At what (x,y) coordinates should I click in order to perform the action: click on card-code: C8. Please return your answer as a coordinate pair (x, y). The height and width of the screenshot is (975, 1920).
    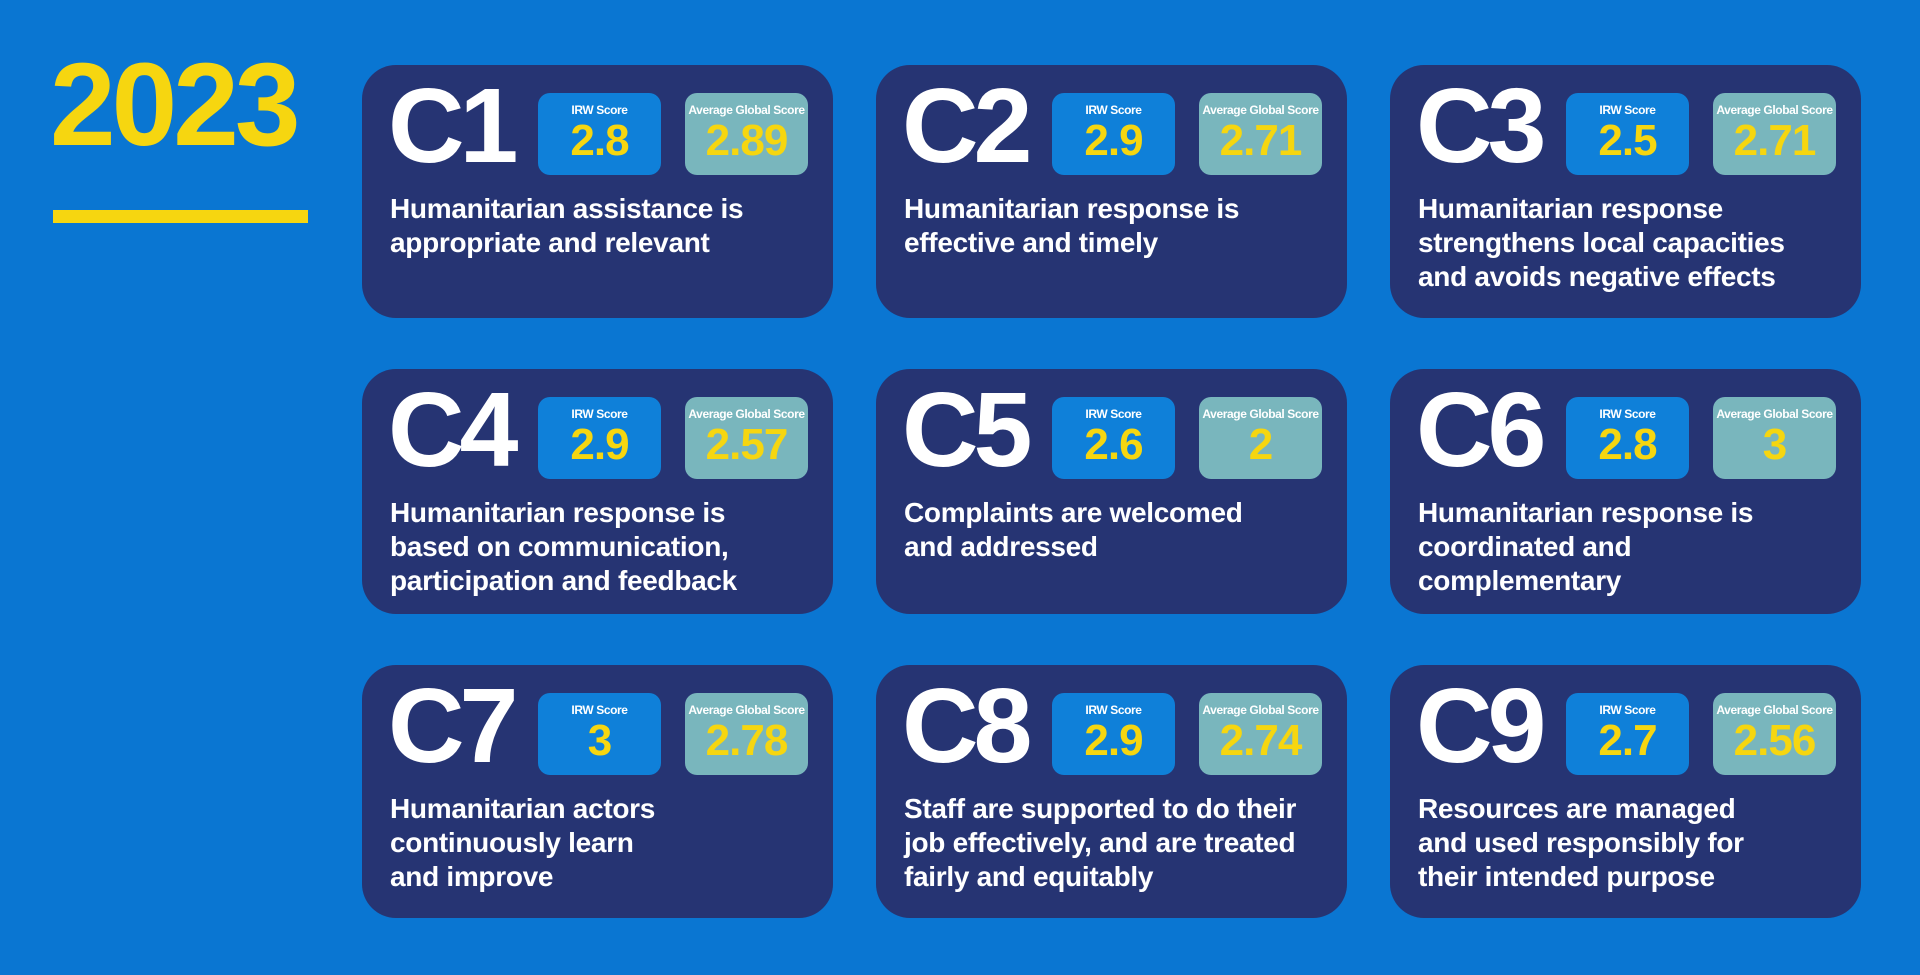
    Looking at the image, I should click on (967, 726).